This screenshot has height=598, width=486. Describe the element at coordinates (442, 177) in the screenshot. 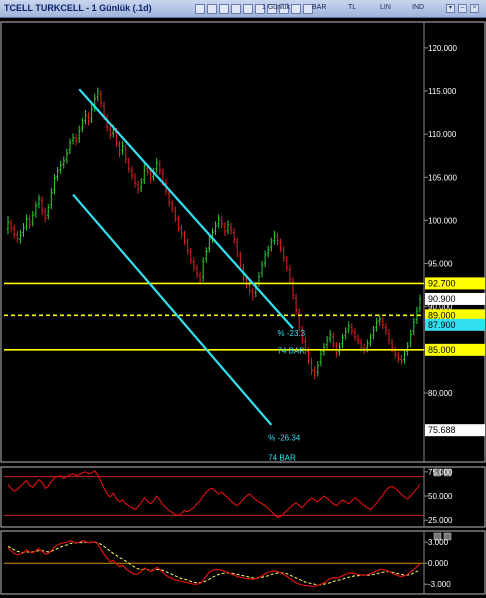

I see `price-tick-label: 105.000` at that location.